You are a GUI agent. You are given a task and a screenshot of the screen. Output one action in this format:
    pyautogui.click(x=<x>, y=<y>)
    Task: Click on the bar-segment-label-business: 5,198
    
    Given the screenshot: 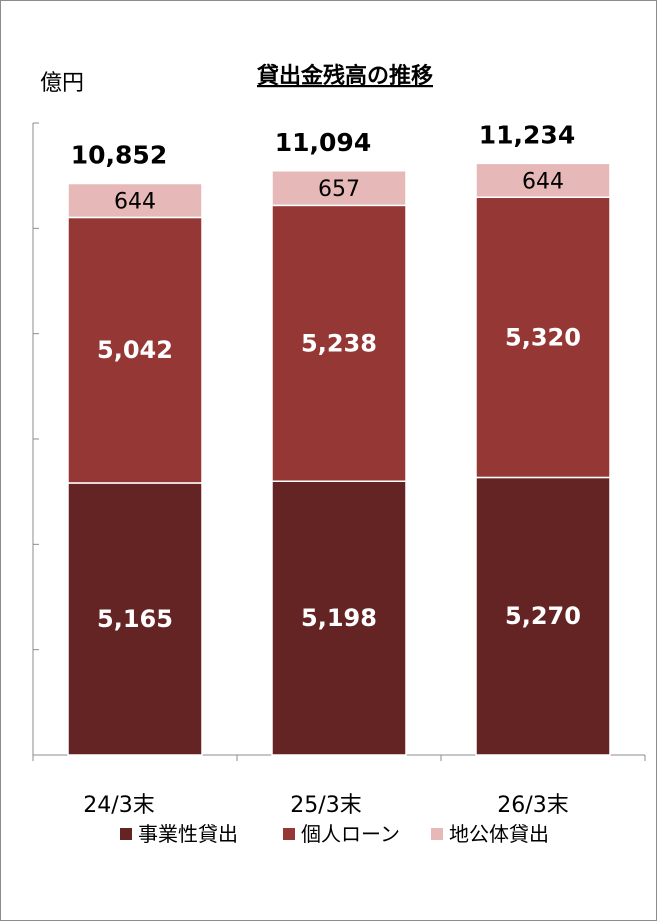 What is the action you would take?
    pyautogui.click(x=339, y=618)
    